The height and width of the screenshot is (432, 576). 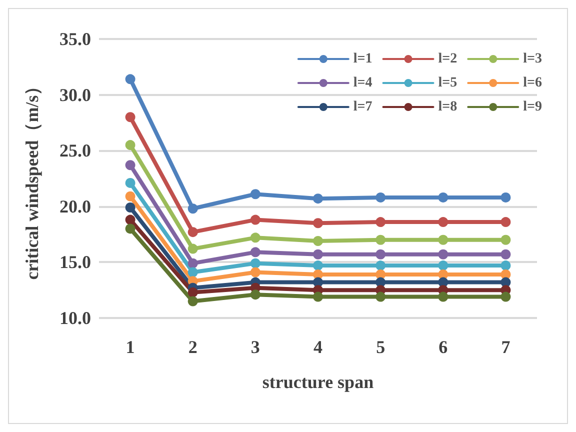 I want to click on legend-label: l=5, so click(x=448, y=83).